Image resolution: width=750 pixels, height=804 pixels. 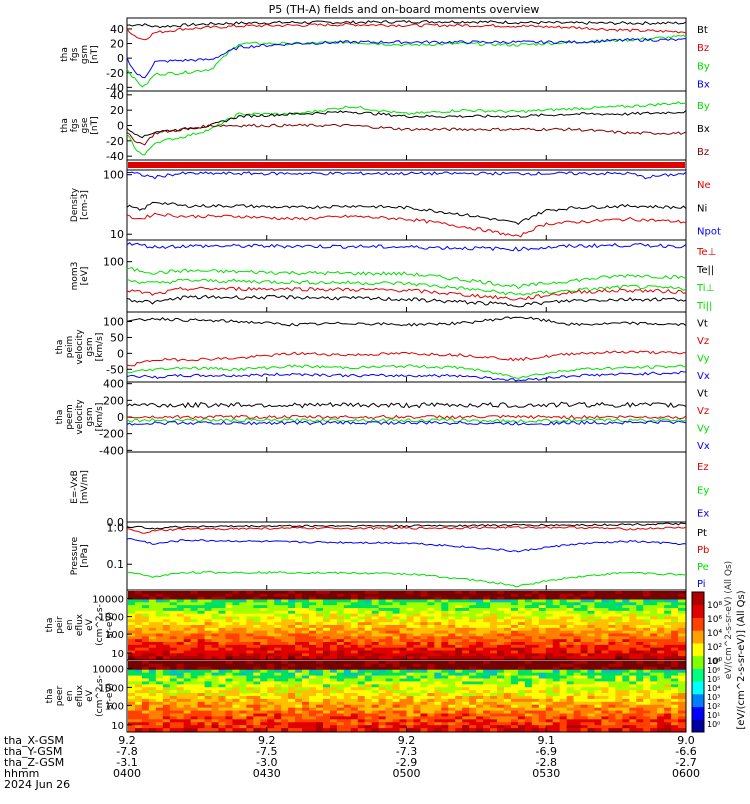 What do you see at coordinates (80, 695) in the screenshot?
I see `y-axis-label: eflux` at bounding box center [80, 695].